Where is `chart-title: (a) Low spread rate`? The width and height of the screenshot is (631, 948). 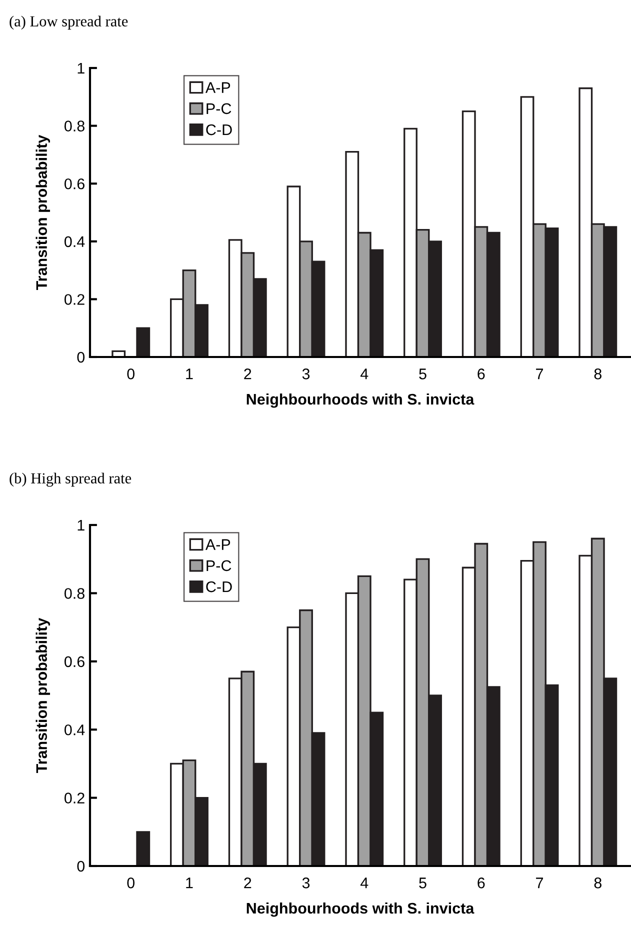 chart-title: (a) Low spread rate is located at coordinates (69, 23).